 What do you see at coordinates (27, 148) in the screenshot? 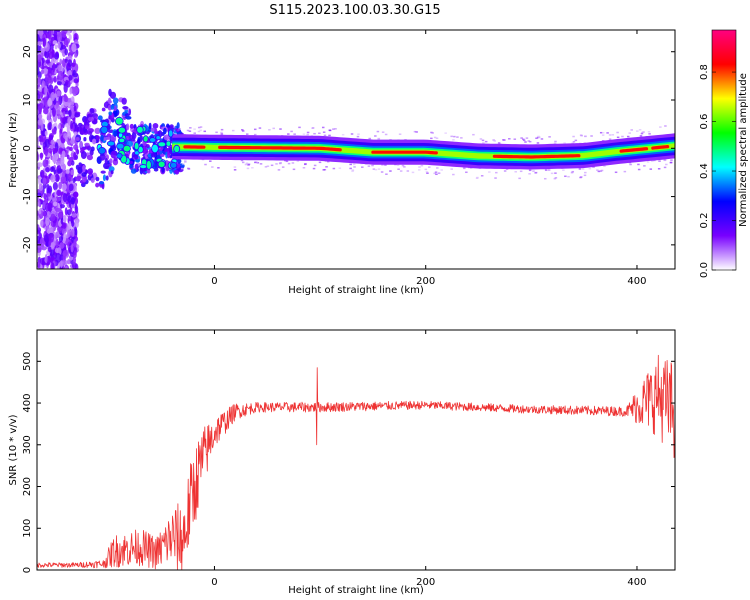
I see `spectrogram-y-tick-label: 0` at bounding box center [27, 148].